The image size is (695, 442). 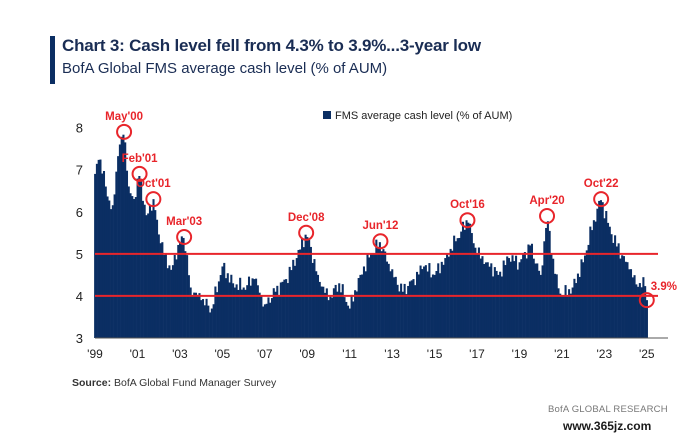 What do you see at coordinates (349, 354) in the screenshot?
I see `x-tick-label: '11` at bounding box center [349, 354].